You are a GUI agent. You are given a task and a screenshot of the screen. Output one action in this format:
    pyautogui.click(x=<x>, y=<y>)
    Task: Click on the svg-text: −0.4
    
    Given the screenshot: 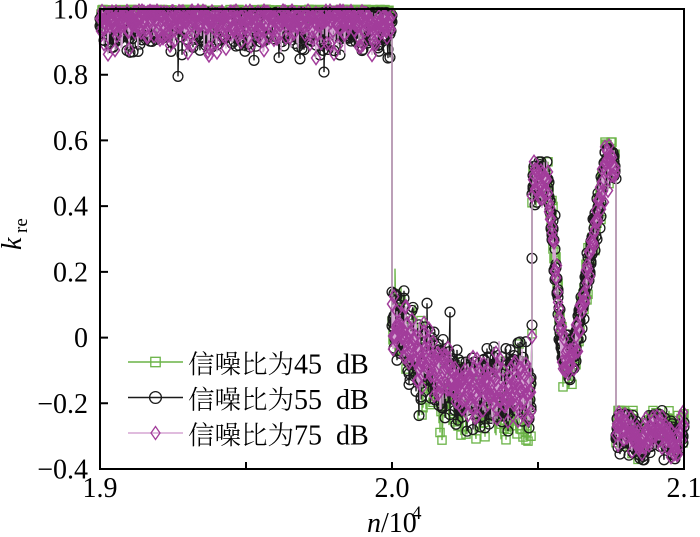 What is the action you would take?
    pyautogui.click(x=62, y=470)
    